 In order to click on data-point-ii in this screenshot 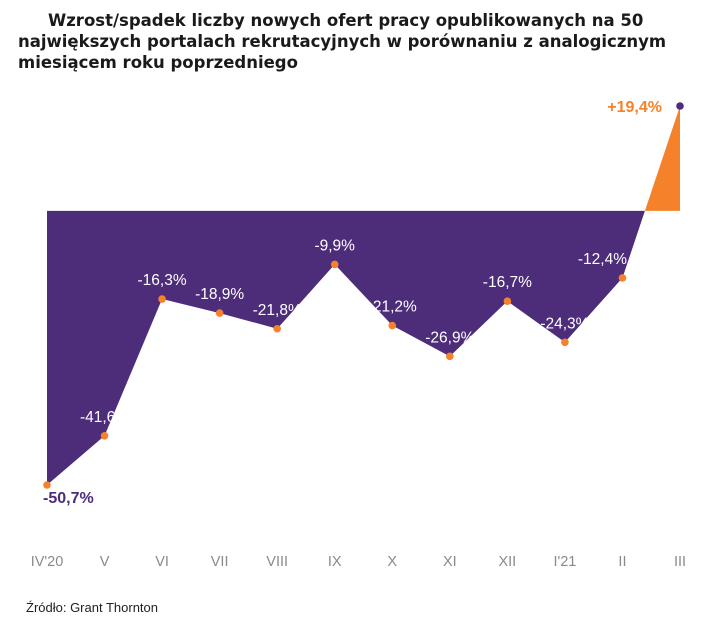, I will do `click(622, 278)`.